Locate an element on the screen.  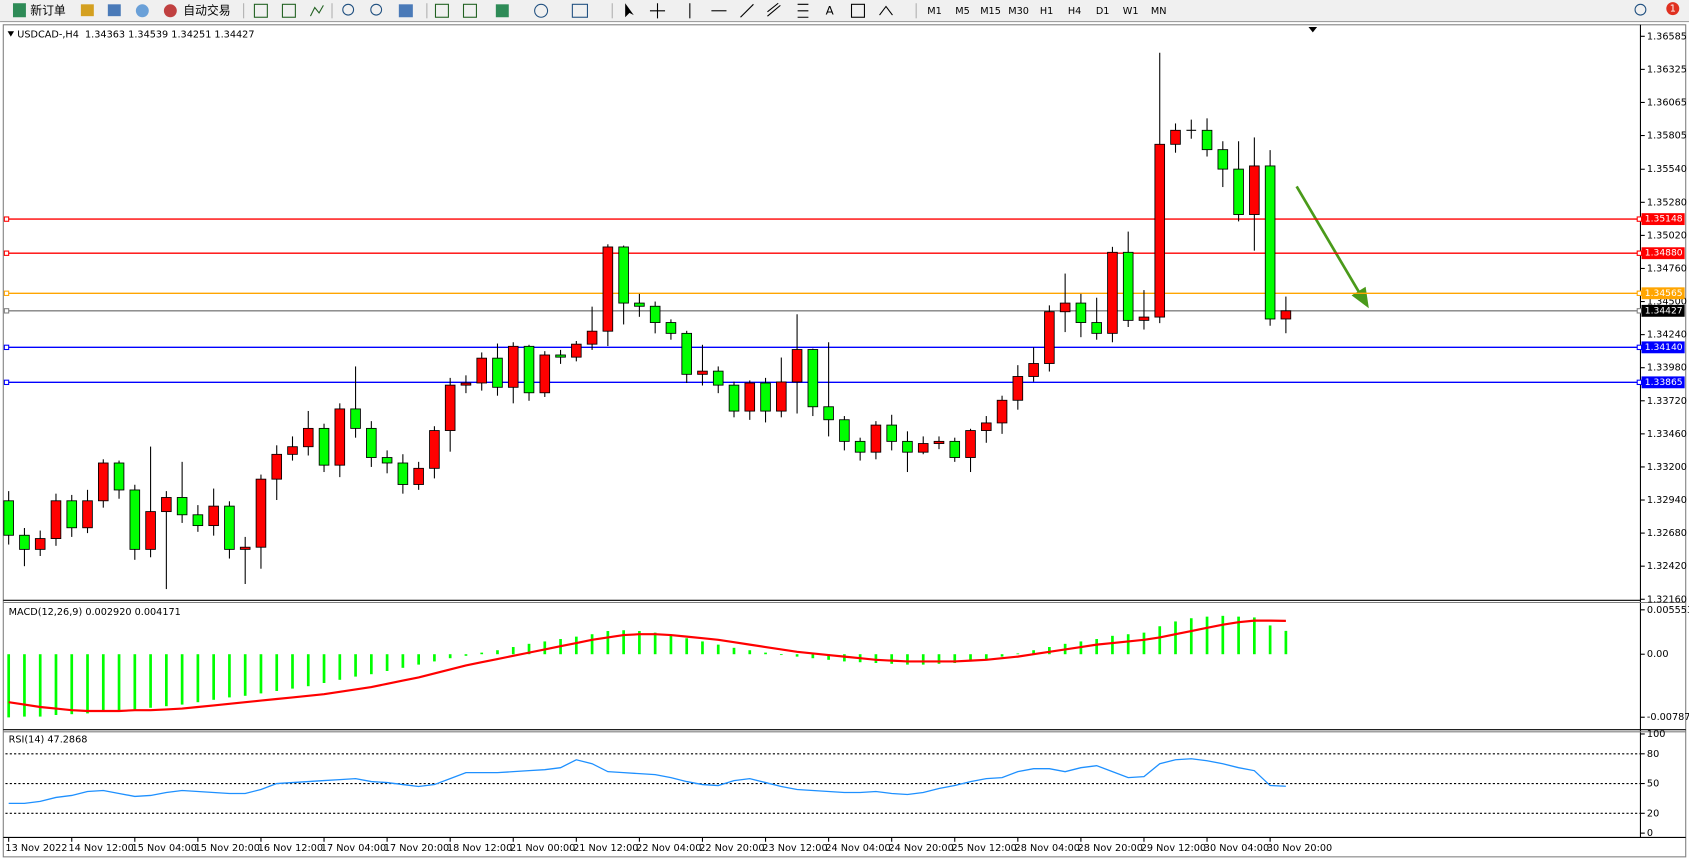
channel-icon is located at coordinates (774, 9).